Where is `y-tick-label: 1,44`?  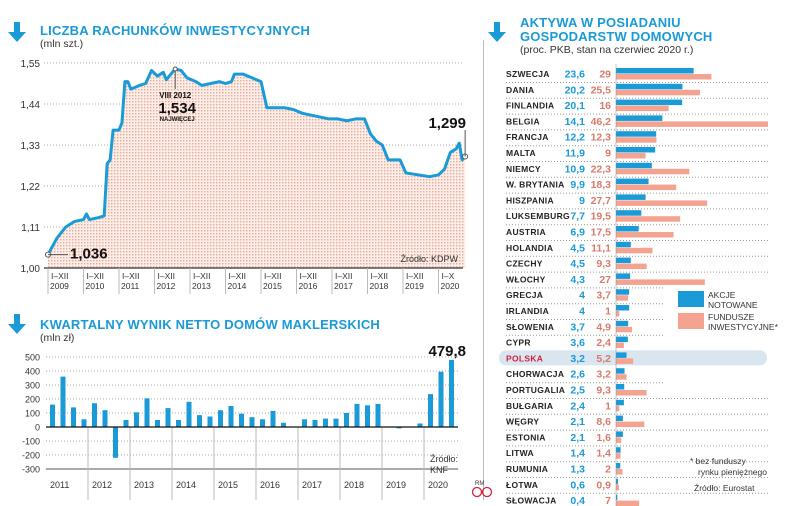 y-tick-label: 1,44 is located at coordinates (31, 105).